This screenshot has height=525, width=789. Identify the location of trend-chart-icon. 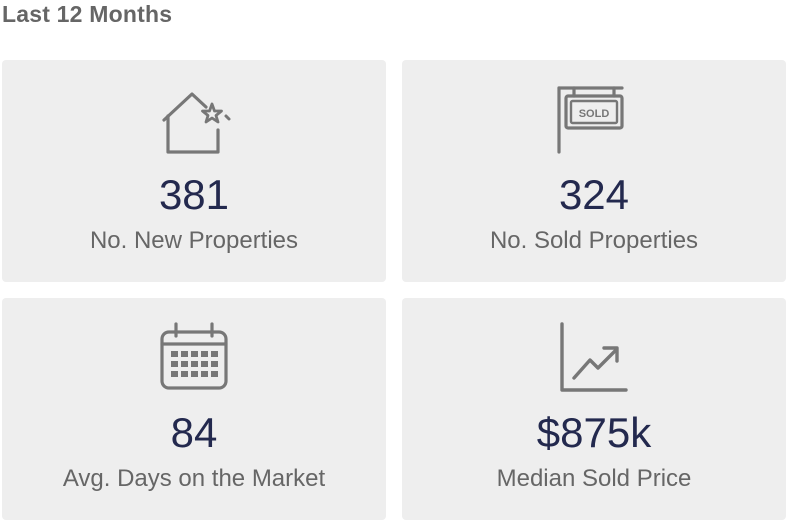
(594, 358).